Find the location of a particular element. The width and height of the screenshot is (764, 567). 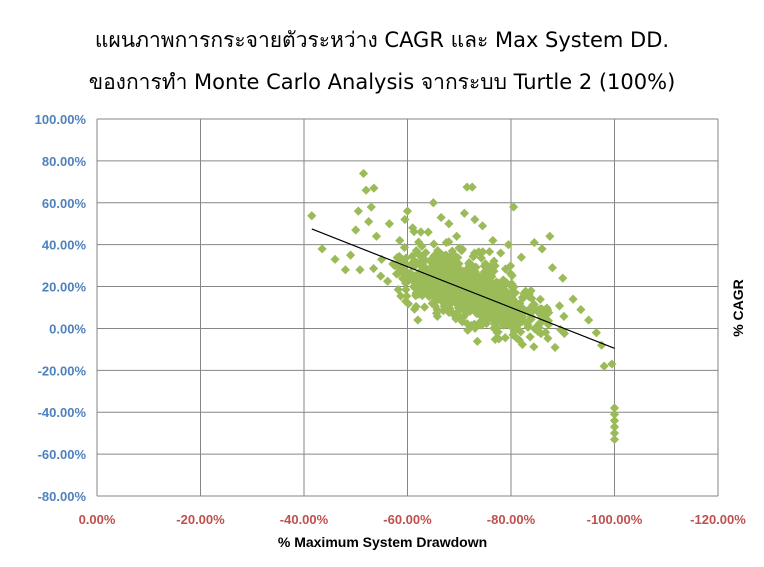

y-tick-label: -40.00% is located at coordinates (62, 412).